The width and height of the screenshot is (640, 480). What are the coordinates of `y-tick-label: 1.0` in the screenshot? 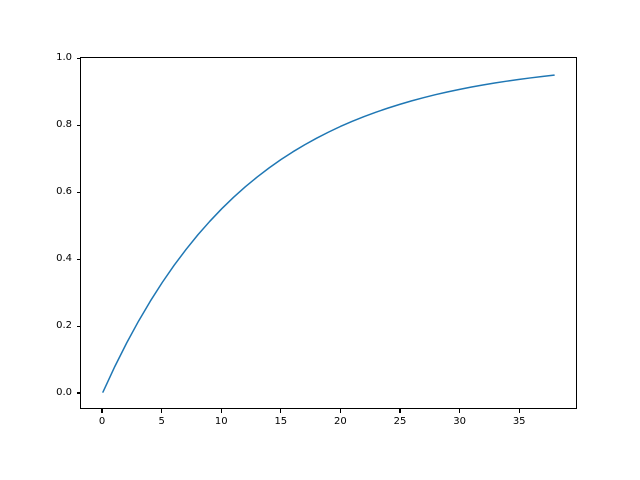 It's located at (64, 58).